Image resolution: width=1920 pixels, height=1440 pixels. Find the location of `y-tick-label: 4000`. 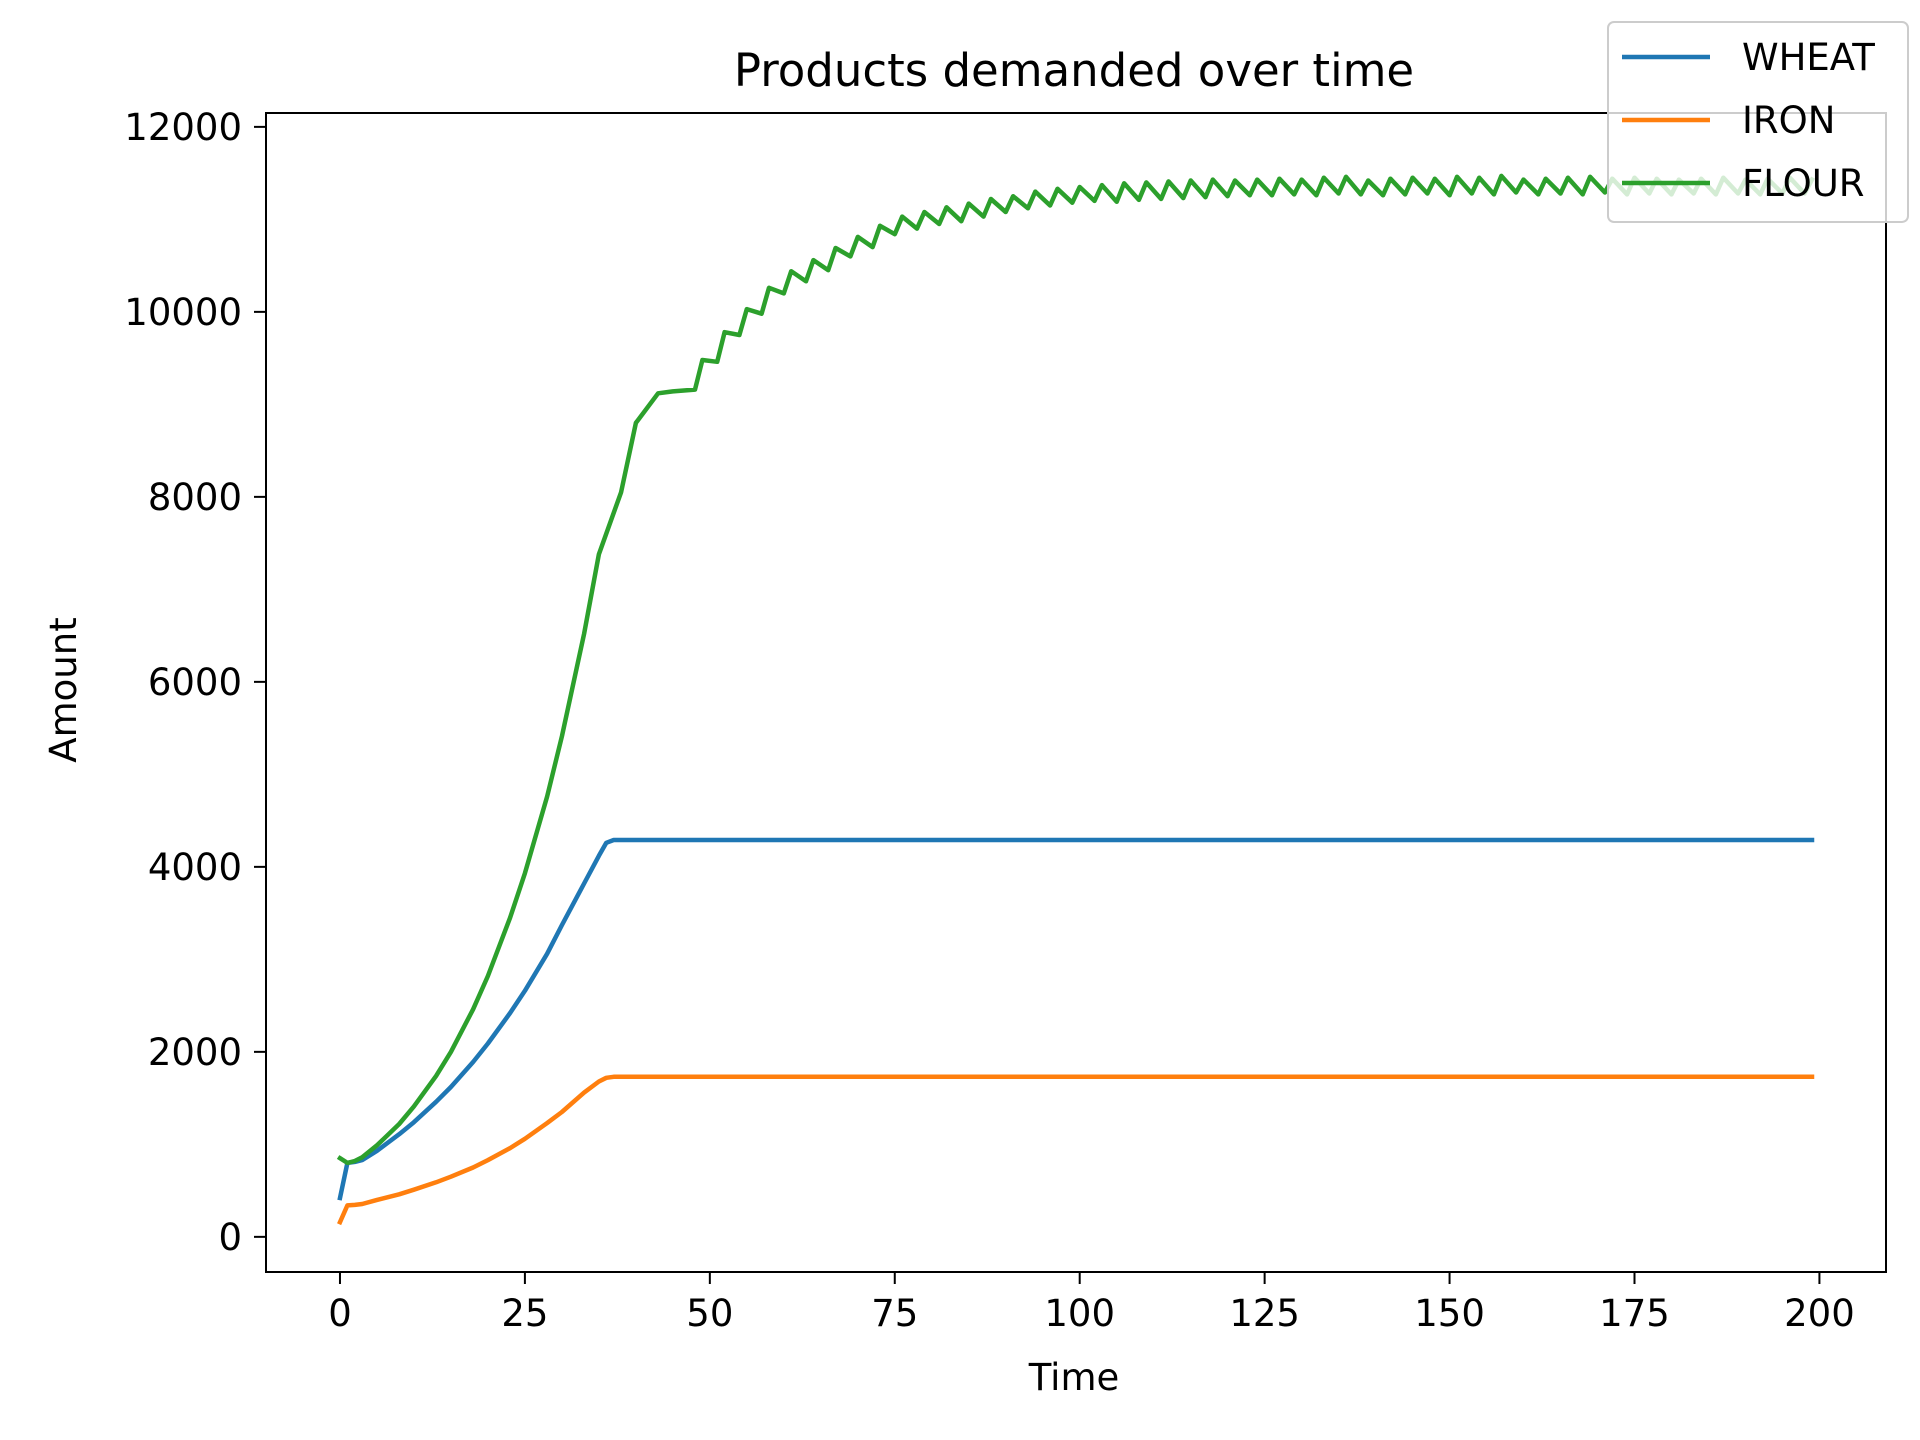

y-tick-label: 4000 is located at coordinates (195, 867).